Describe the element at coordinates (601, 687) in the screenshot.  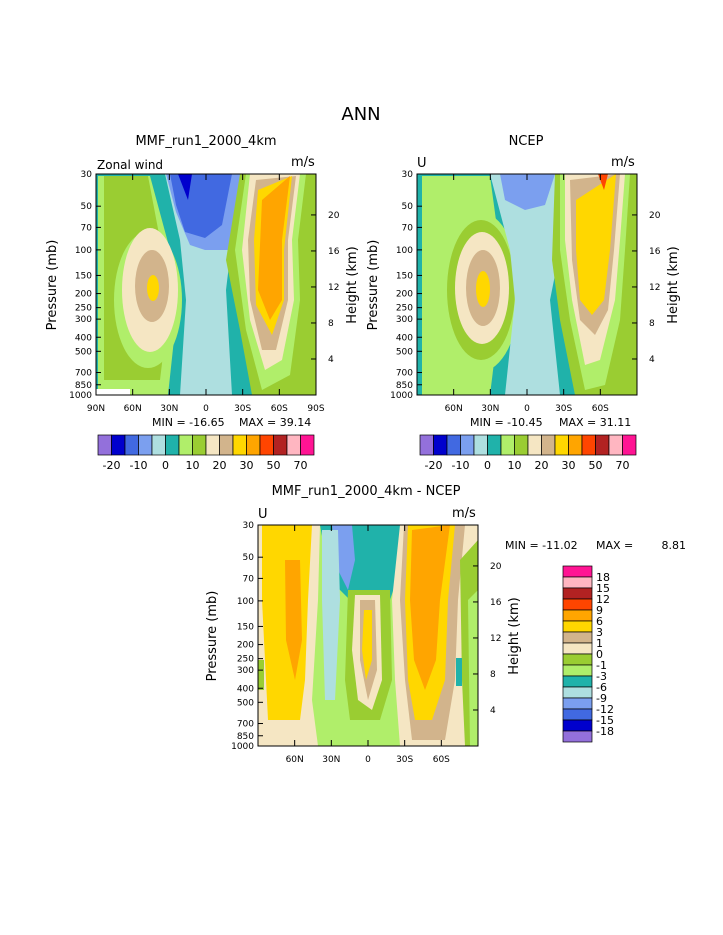
I see `colorbar-label: -6` at that location.